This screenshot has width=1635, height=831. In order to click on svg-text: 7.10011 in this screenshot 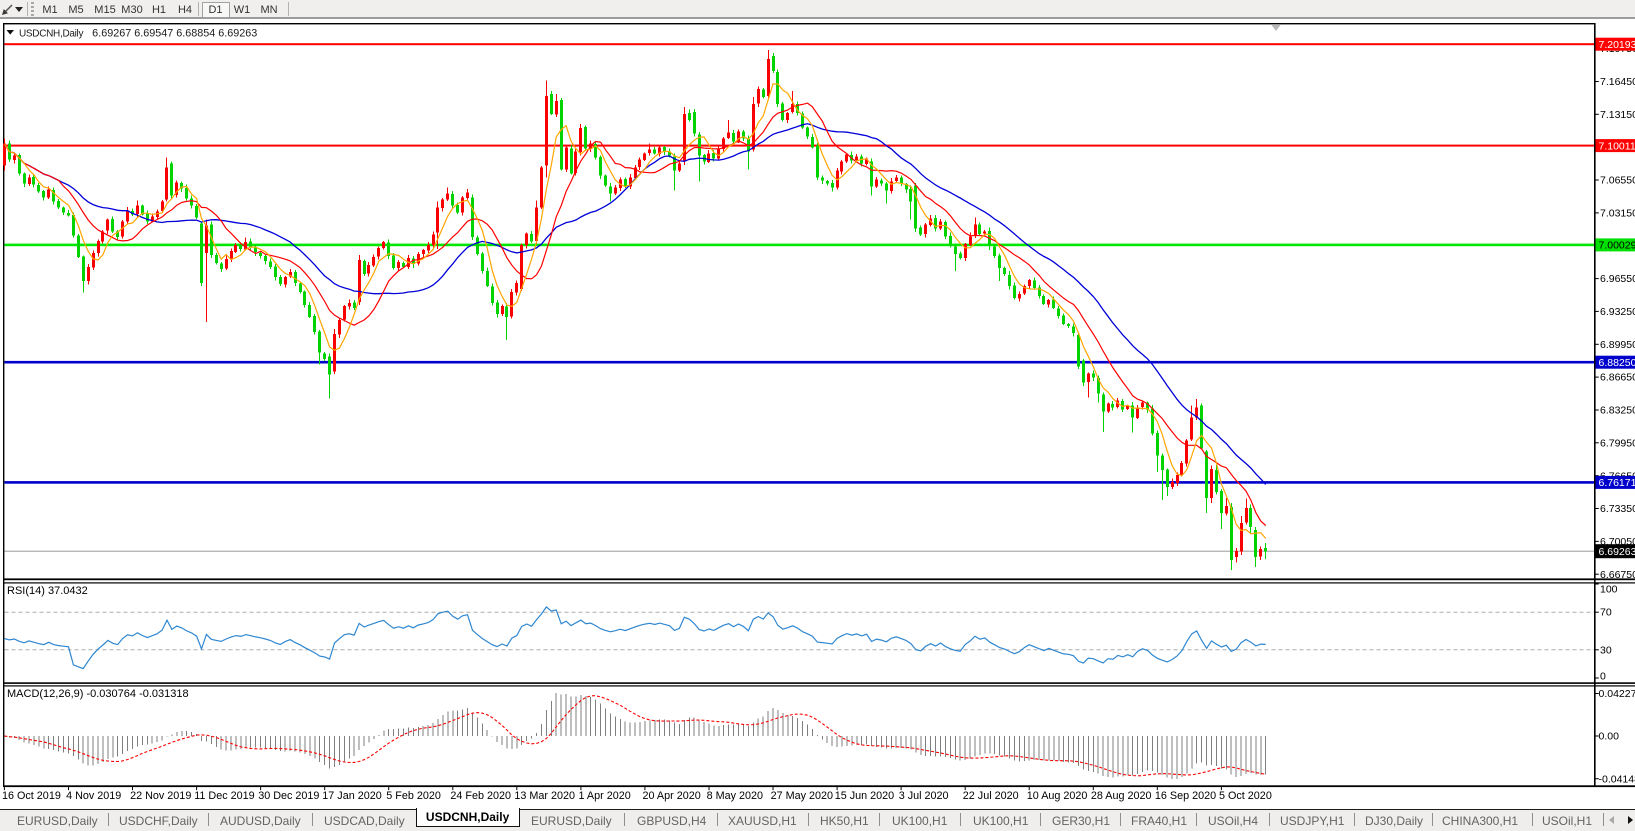, I will do `click(1617, 146)`.